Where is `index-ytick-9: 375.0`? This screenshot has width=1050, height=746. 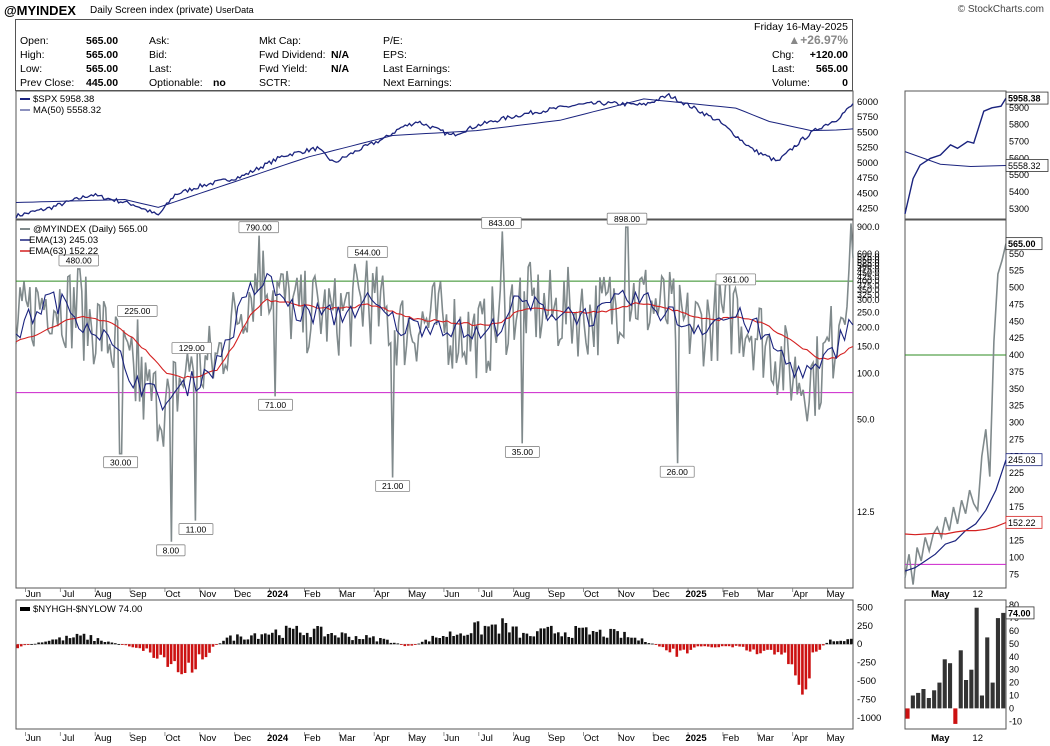
index-ytick-9: 375.0 is located at coordinates (868, 285).